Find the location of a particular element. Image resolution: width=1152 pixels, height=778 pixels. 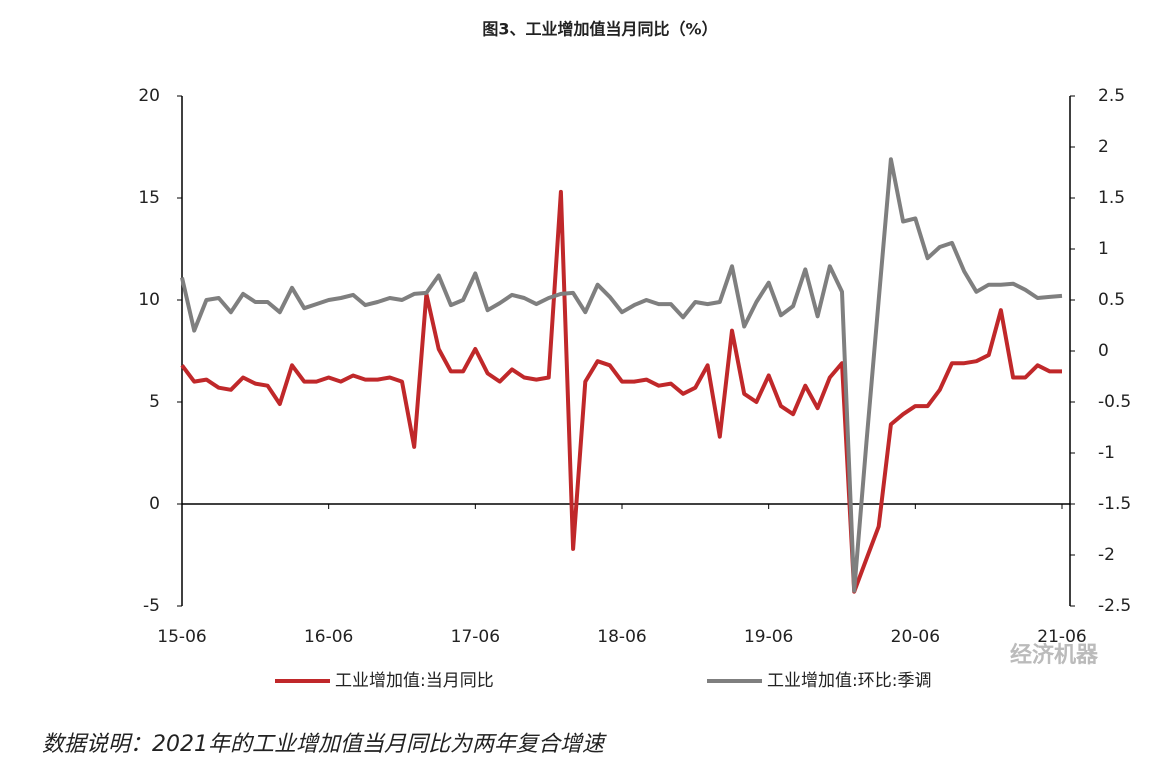

y2-tick-label: -2 is located at coordinates (1106, 555).